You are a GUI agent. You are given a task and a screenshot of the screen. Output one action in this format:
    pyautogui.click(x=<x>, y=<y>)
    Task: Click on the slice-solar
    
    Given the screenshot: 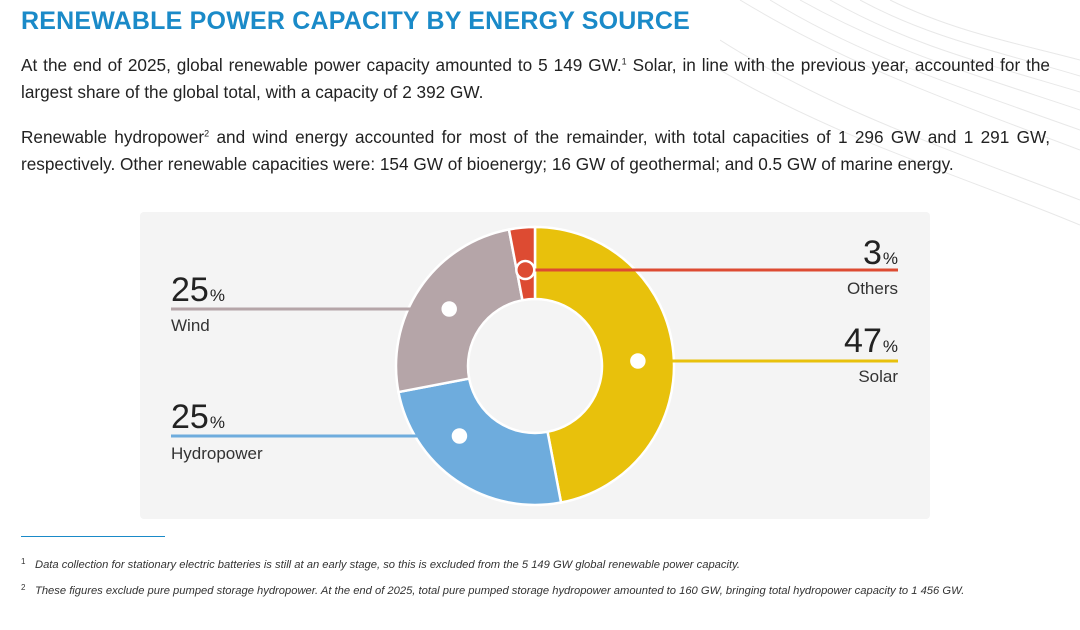 What is the action you would take?
    pyautogui.click(x=604, y=365)
    